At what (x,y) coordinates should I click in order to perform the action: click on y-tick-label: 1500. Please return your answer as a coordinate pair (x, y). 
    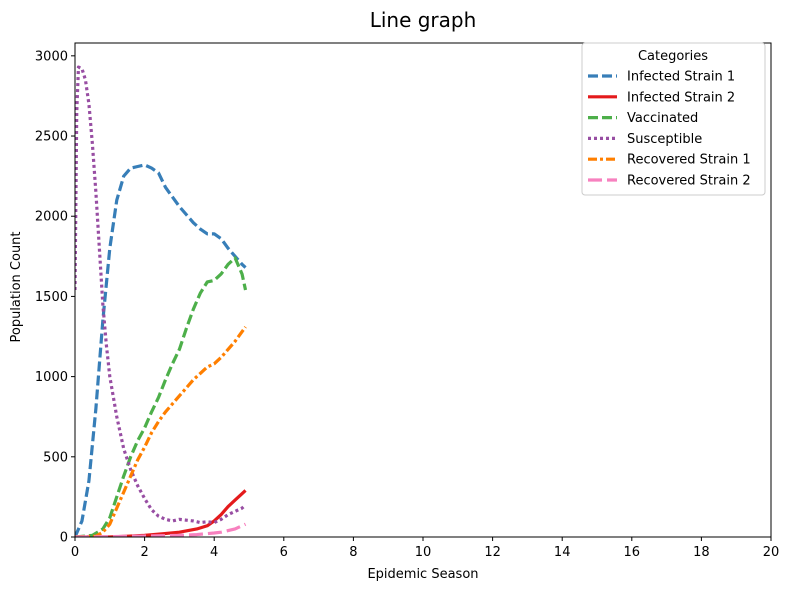
    Looking at the image, I should click on (51, 297).